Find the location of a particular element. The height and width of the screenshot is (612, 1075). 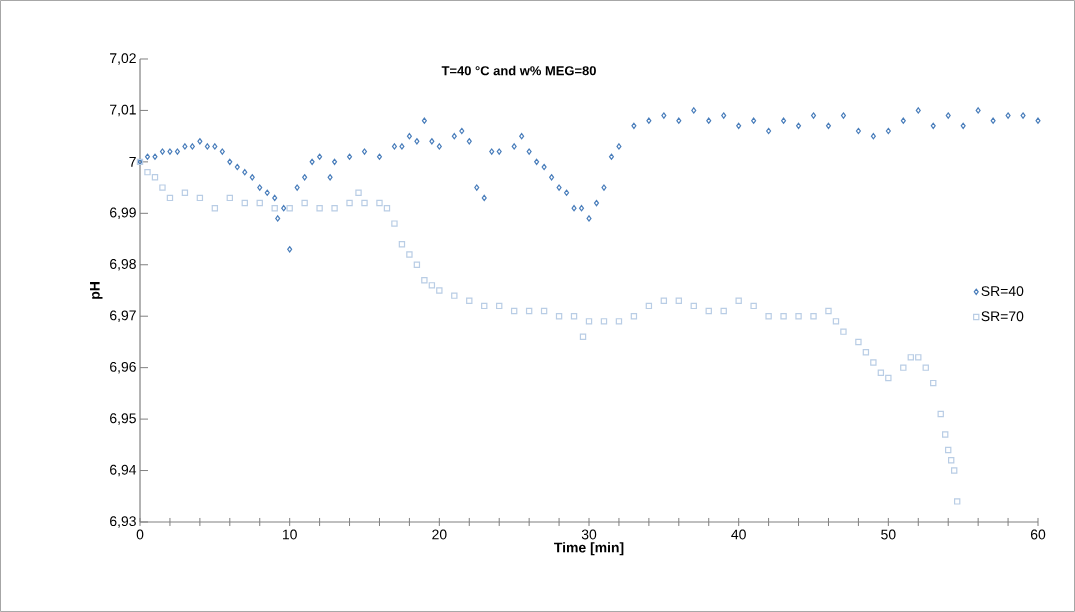

x-tick-label: 50 is located at coordinates (888, 534).